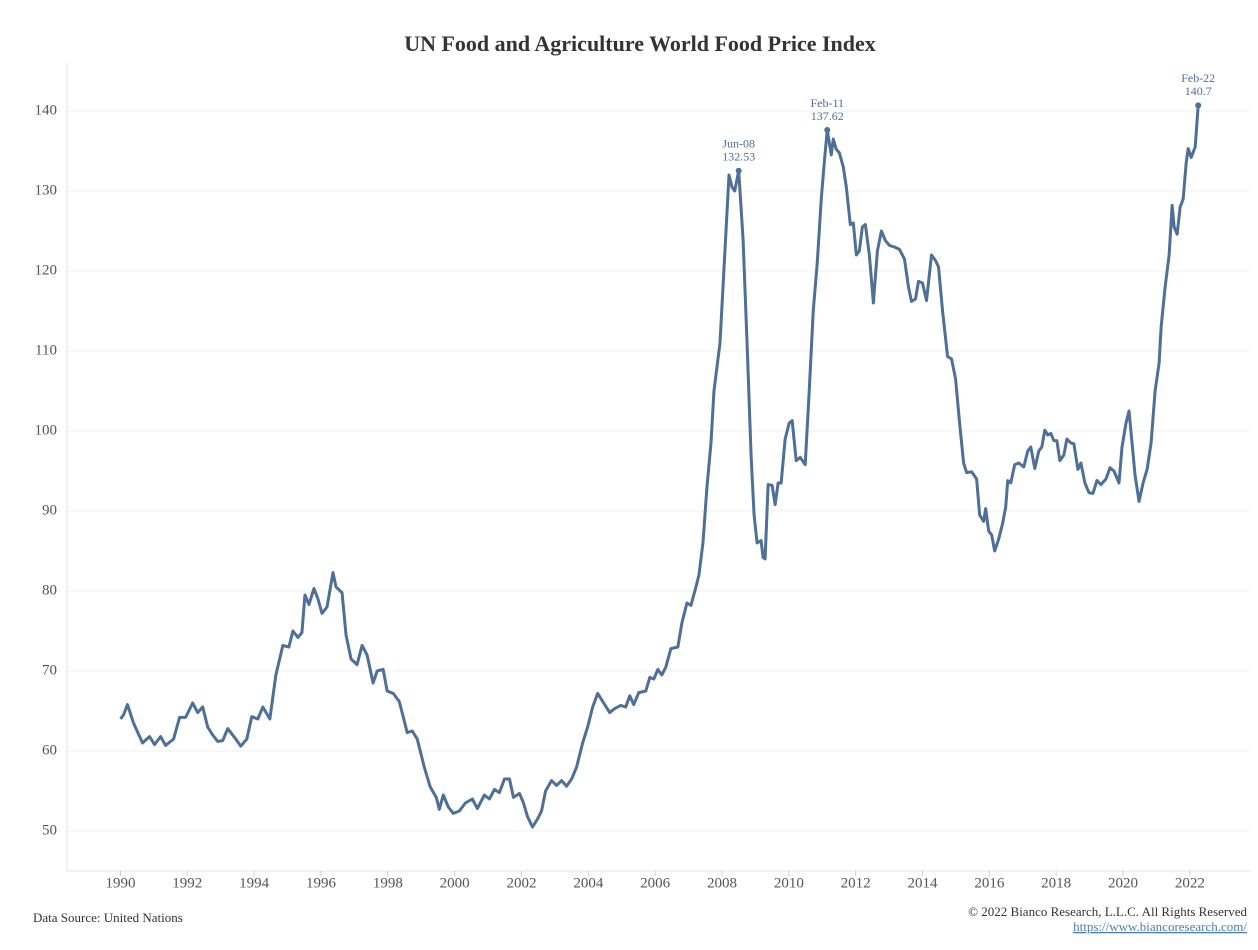 This screenshot has width=1258, height=950. I want to click on y-tick-label: 130, so click(46, 190).